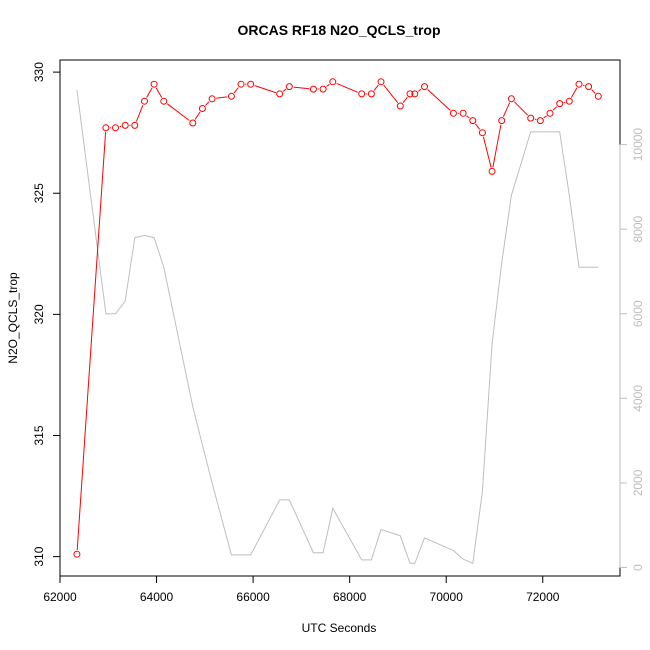 This screenshot has width=650, height=650. I want to click on y-axis-label: N2O_QCLS_trop, so click(13, 318).